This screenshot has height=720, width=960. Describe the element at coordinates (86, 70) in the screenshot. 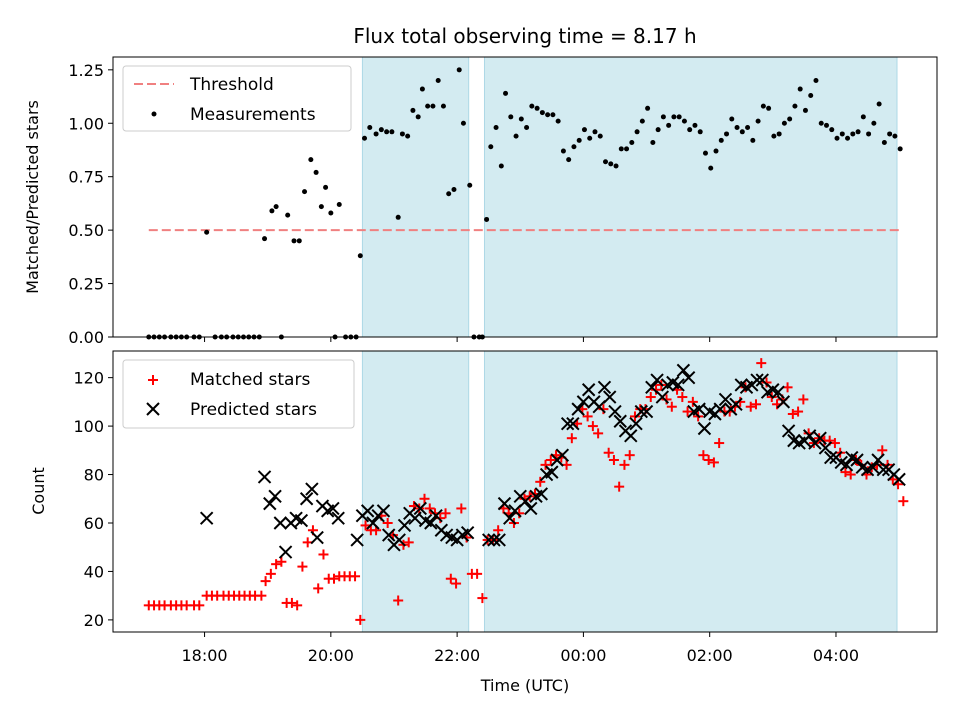

I see `y-tick-label: 1.25` at that location.